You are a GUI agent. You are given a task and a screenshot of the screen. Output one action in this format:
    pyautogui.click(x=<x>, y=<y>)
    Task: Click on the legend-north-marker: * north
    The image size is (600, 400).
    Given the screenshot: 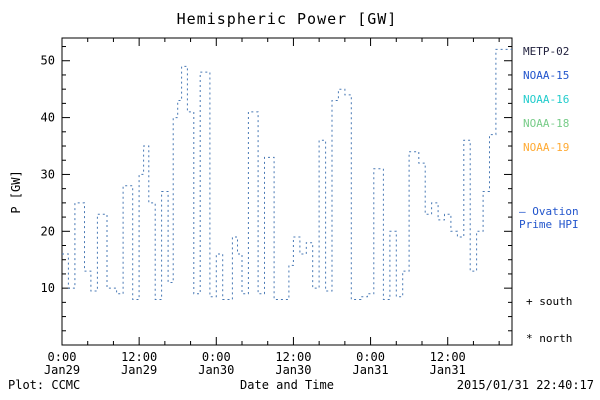 What is the action you would take?
    pyautogui.click(x=549, y=338)
    